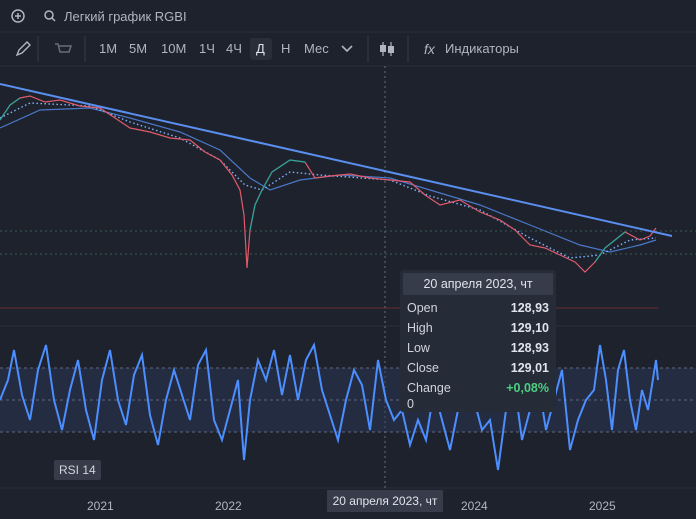 The height and width of the screenshot is (519, 696). Describe the element at coordinates (64, 48) in the screenshot. I see `cart-icon` at that location.